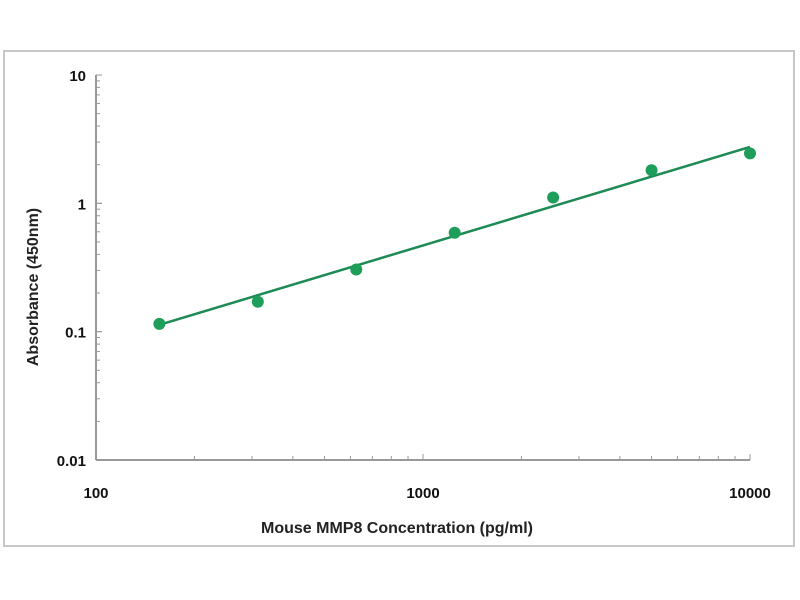 The image size is (800, 600). I want to click on x-tick-label: 10000, so click(750, 493).